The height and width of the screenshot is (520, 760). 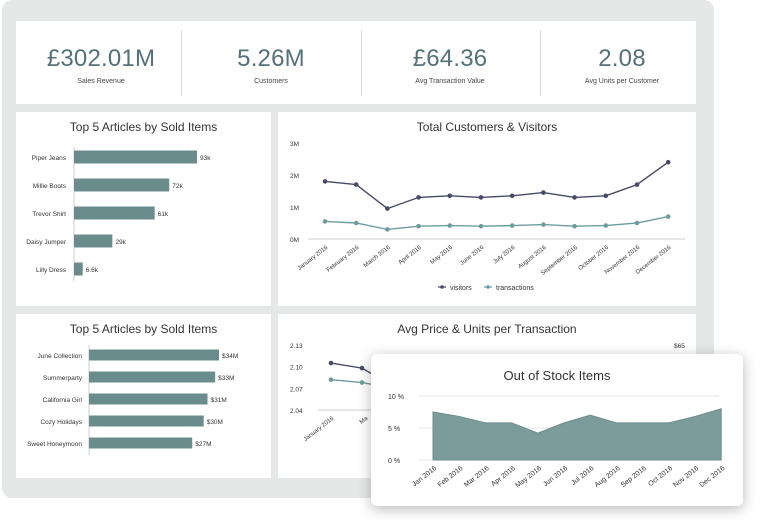 What do you see at coordinates (532, 257) in the screenshot?
I see `x-tick-label: August 2016` at bounding box center [532, 257].